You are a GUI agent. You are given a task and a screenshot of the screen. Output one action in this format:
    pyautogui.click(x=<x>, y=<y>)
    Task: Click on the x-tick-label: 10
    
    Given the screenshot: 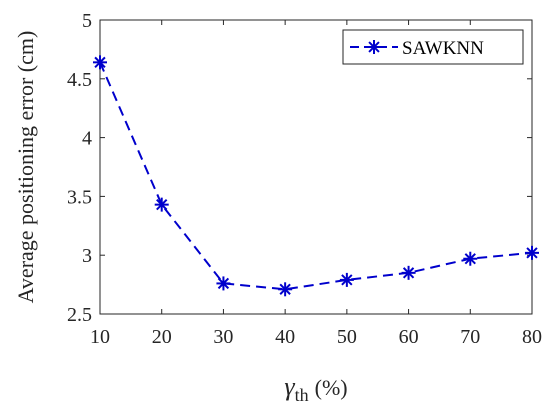 What is the action you would take?
    pyautogui.click(x=100, y=337)
    